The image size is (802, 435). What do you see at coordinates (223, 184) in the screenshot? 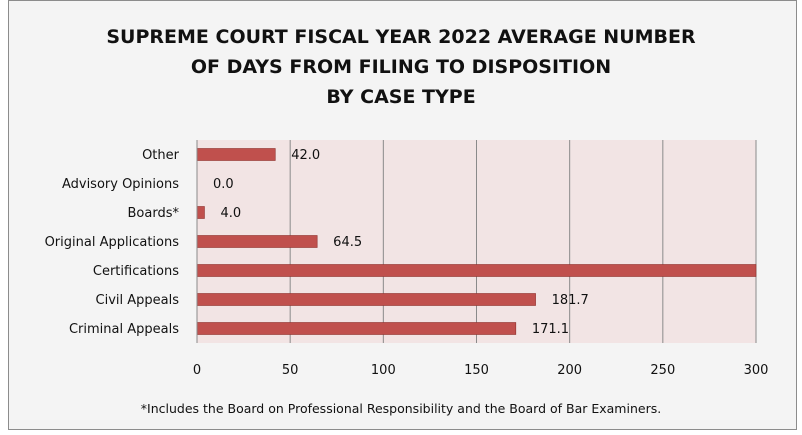
I see `data-label: 0.0` at bounding box center [223, 184].